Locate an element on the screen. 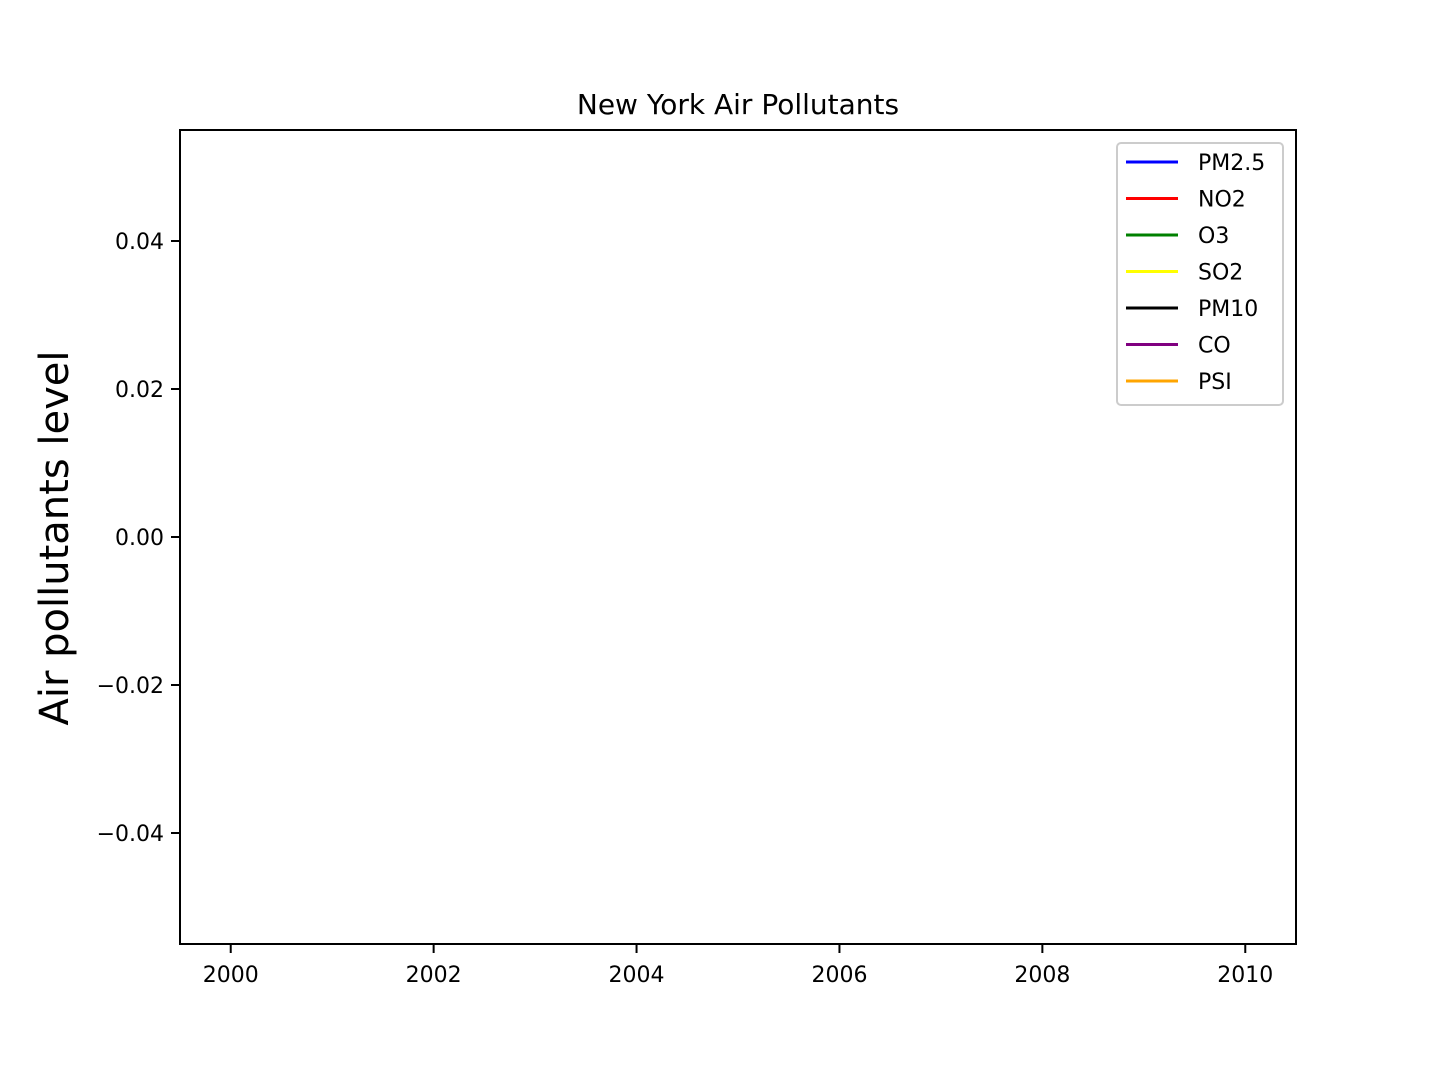 This screenshot has width=1440, height=1080. legend-label: SO2 is located at coordinates (1220, 273).